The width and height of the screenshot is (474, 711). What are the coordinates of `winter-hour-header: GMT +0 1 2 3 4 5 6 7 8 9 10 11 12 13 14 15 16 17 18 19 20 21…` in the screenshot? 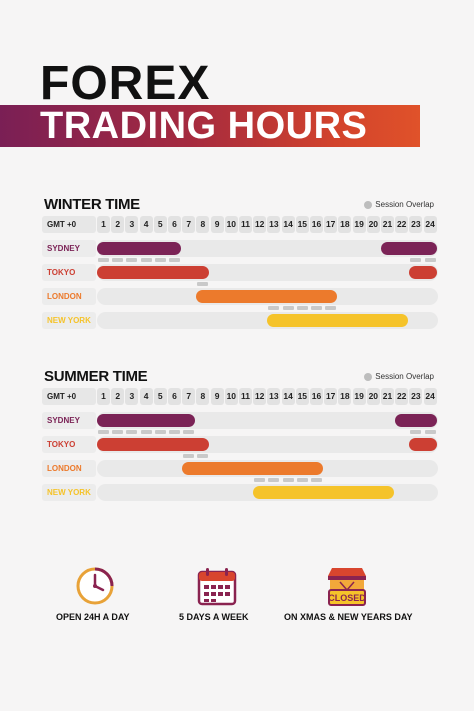 It's located at (240, 224).